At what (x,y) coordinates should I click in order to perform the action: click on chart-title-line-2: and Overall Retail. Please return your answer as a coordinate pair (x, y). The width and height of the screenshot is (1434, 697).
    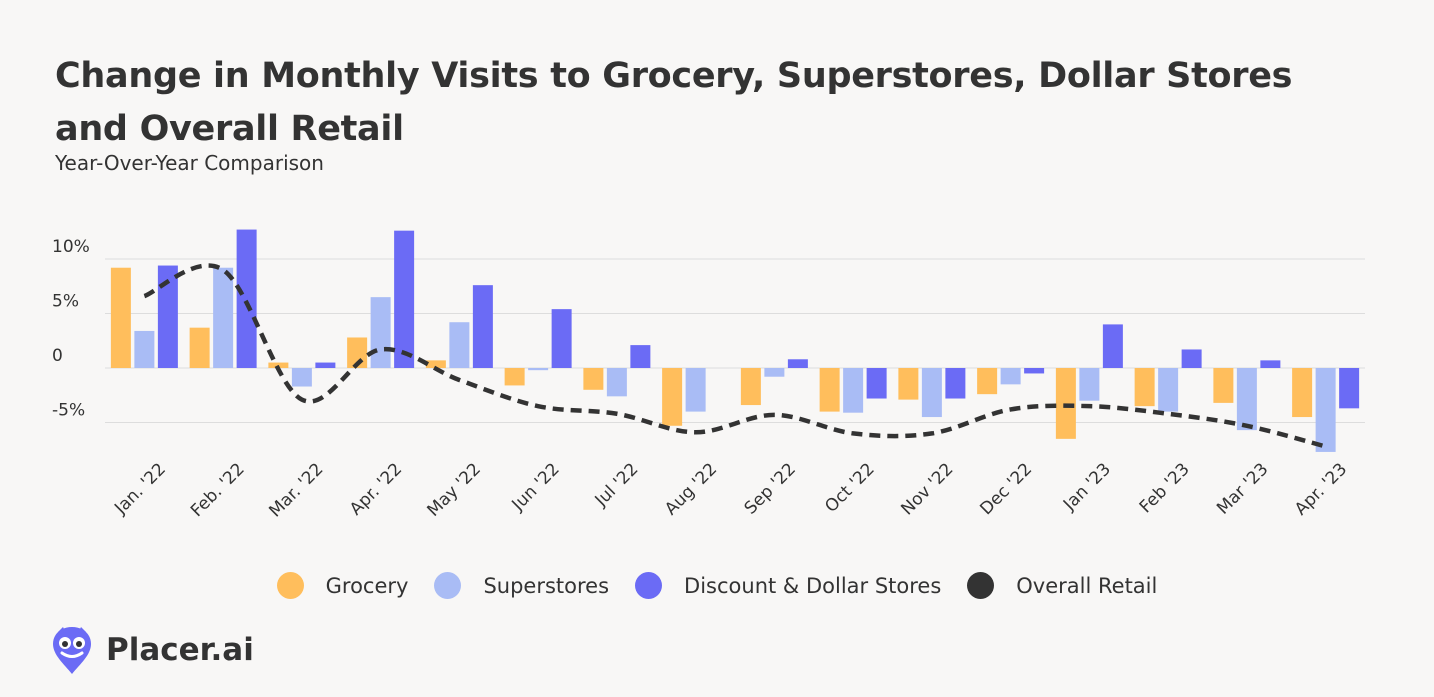
    Looking at the image, I should click on (229, 129).